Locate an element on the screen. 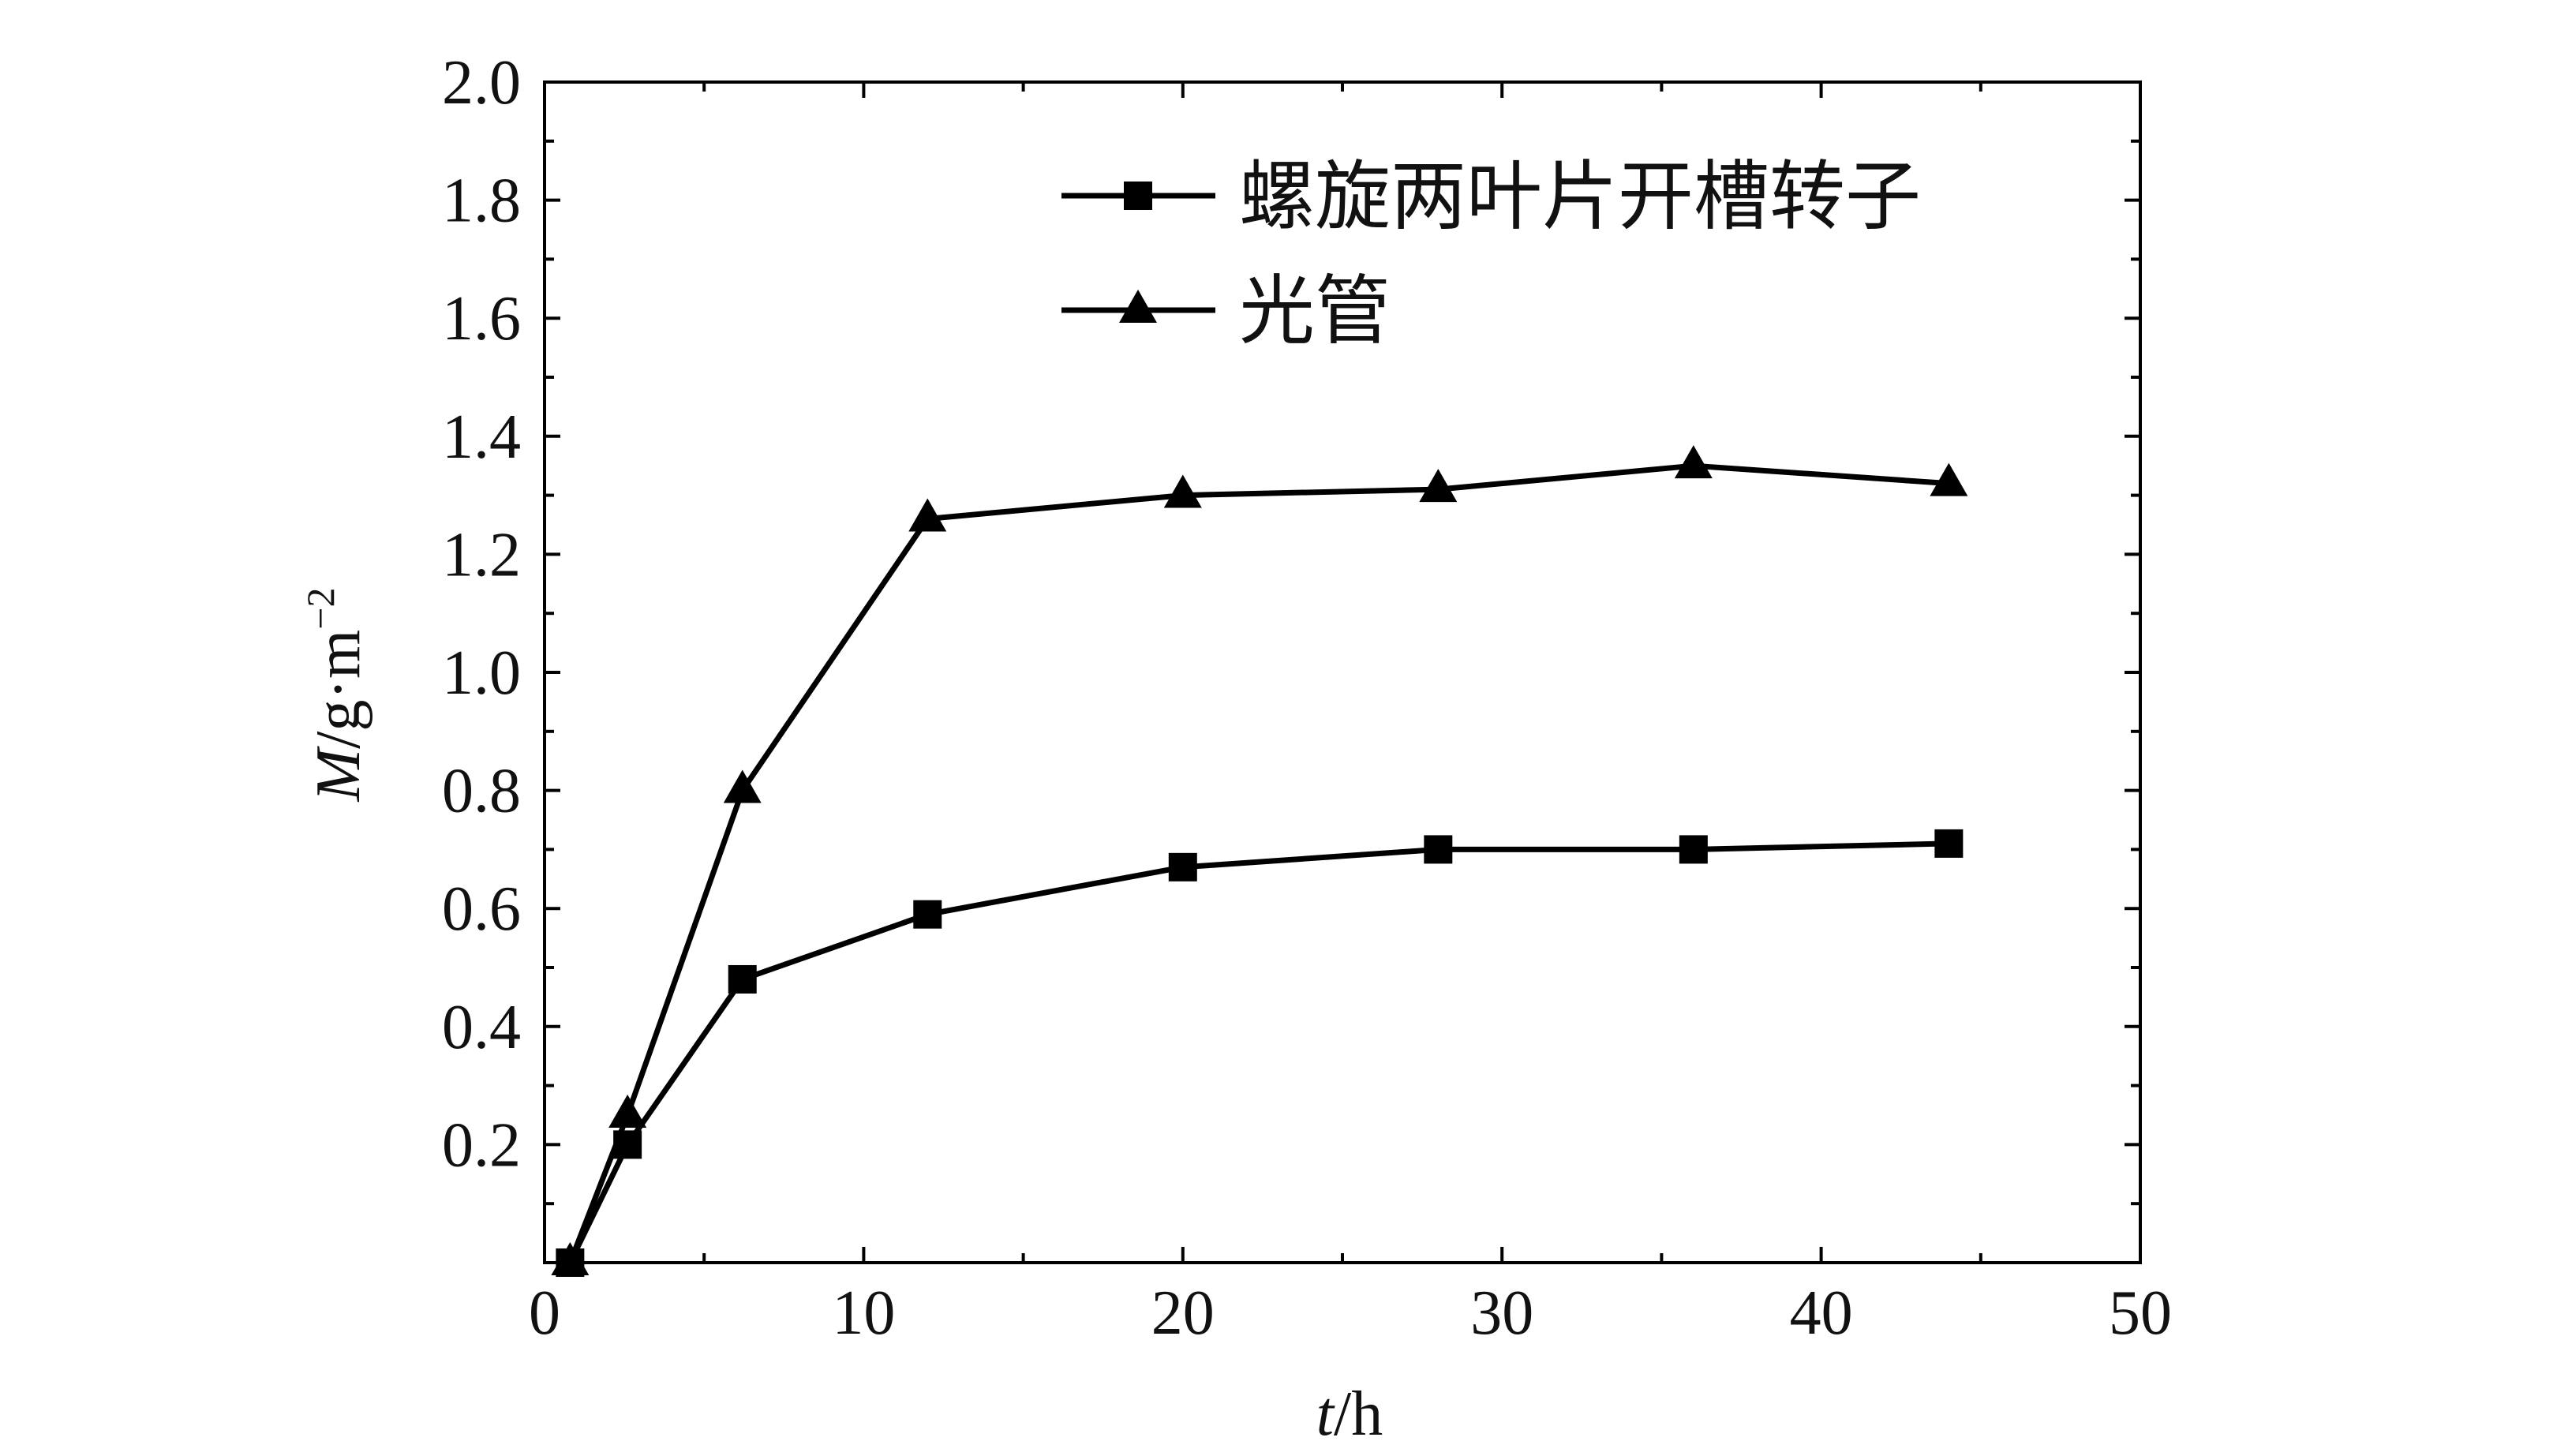 This screenshot has width=2557, height=1456. y-tick-label: 0.8 is located at coordinates (481, 791).